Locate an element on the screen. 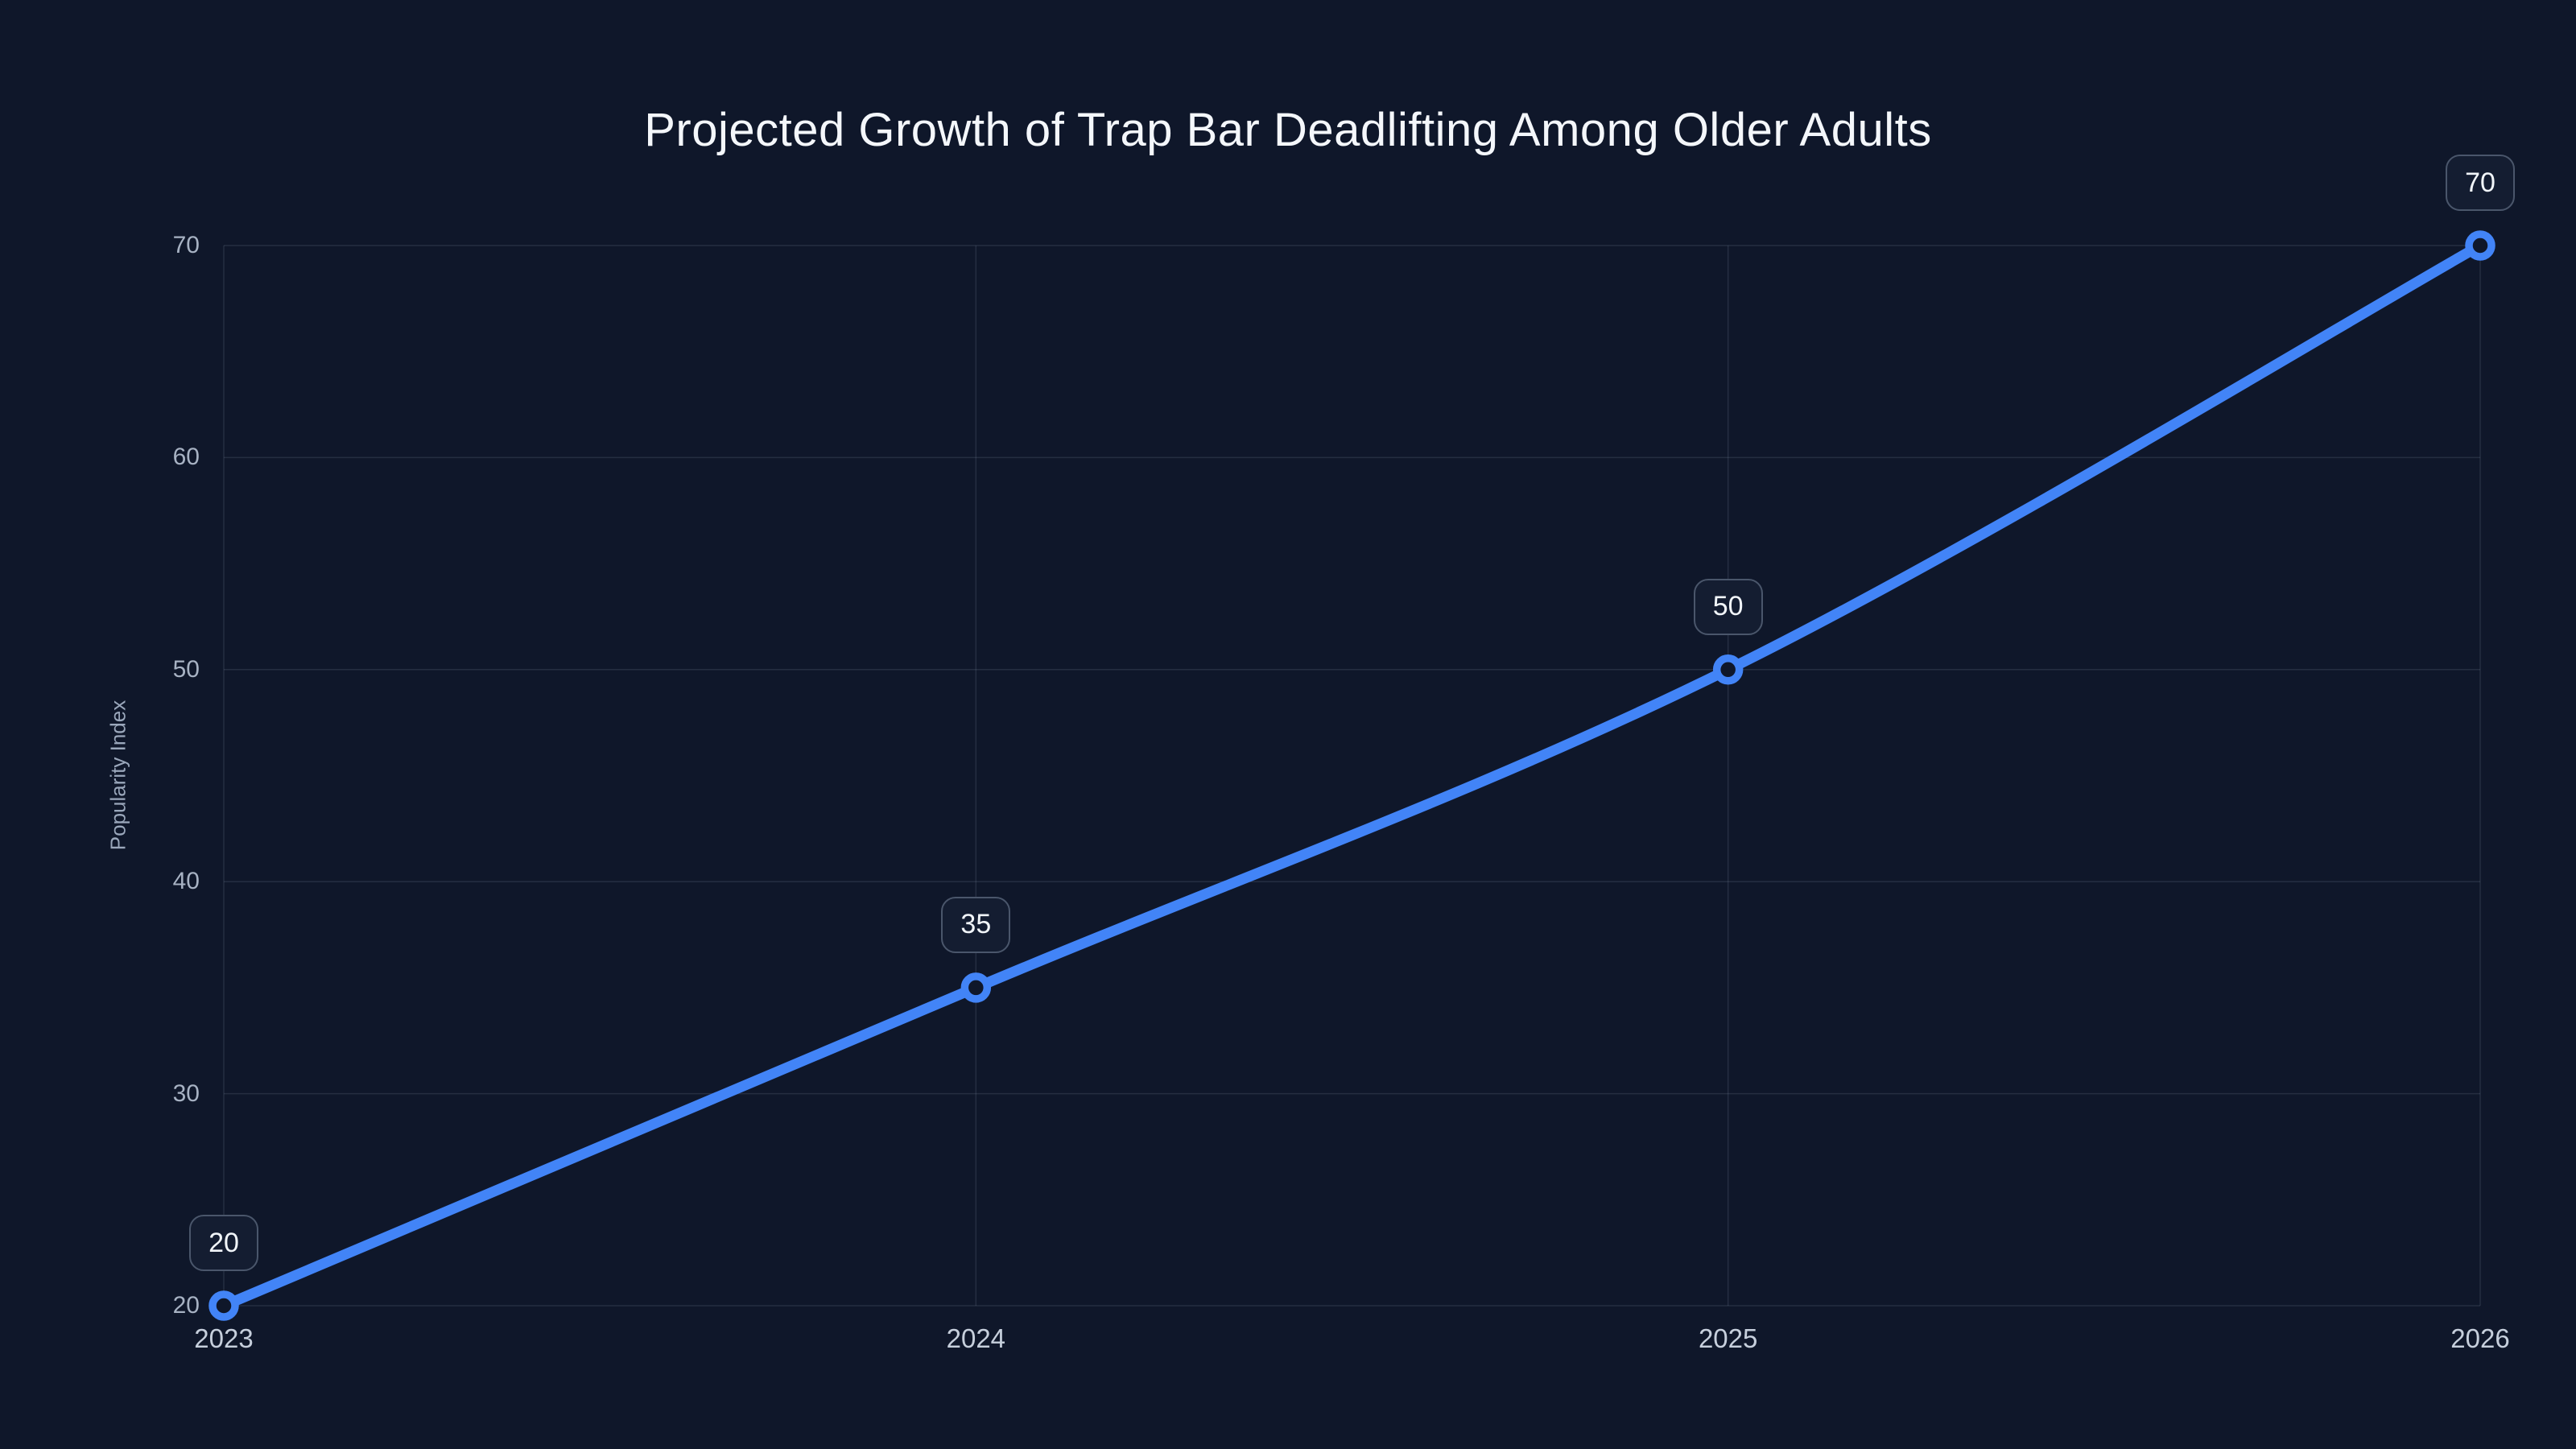 The image size is (2576, 1449). data-label-badge: 50 is located at coordinates (1728, 606).